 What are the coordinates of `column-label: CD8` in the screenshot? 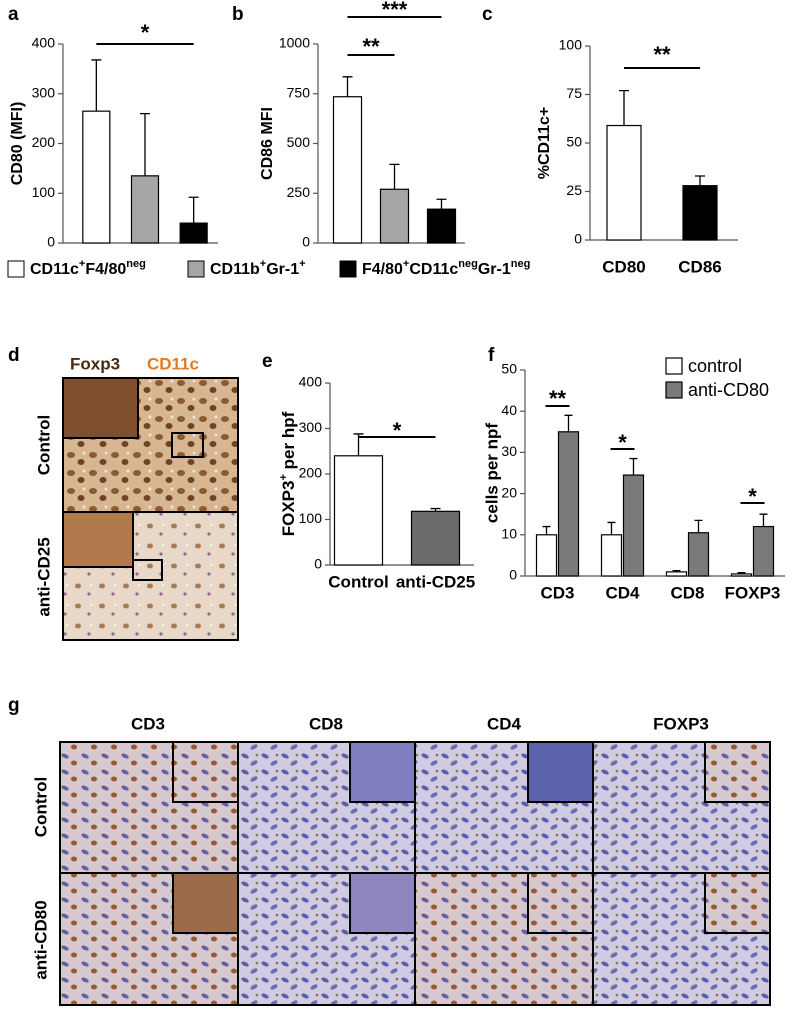 It's located at (326, 723).